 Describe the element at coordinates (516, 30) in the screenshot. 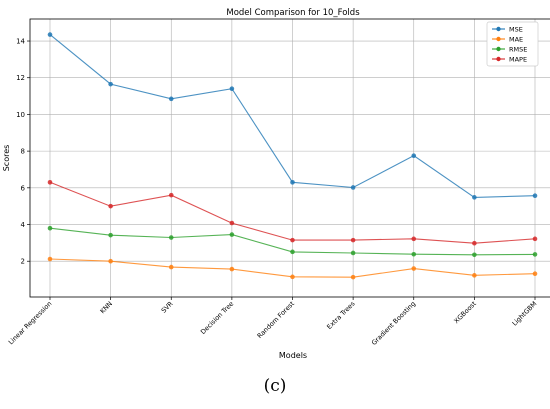

I see `legend-label: MSE` at that location.